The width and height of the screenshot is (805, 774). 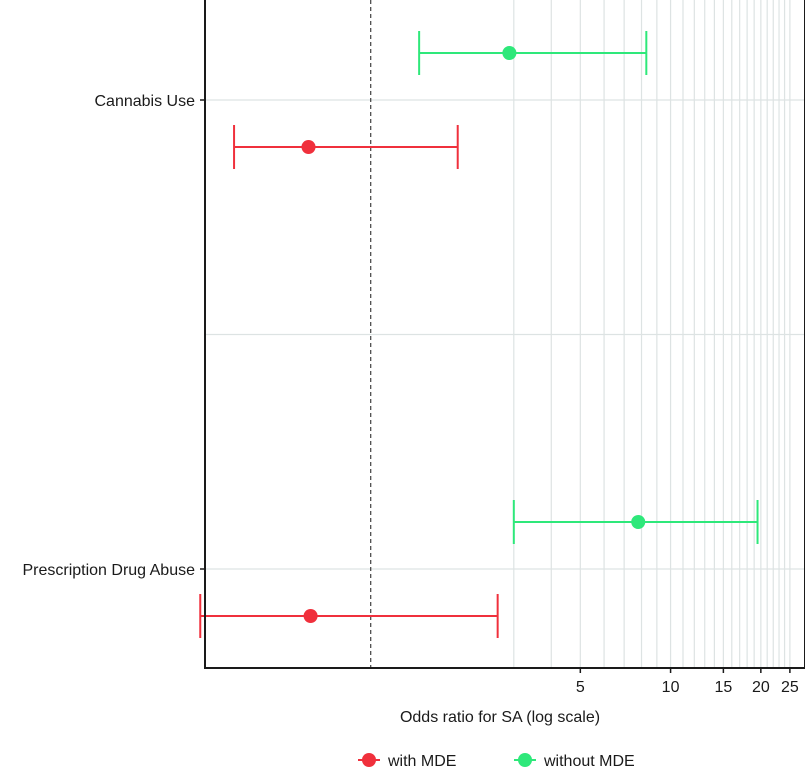 I want to click on x-tick-label: 5, so click(x=580, y=687).